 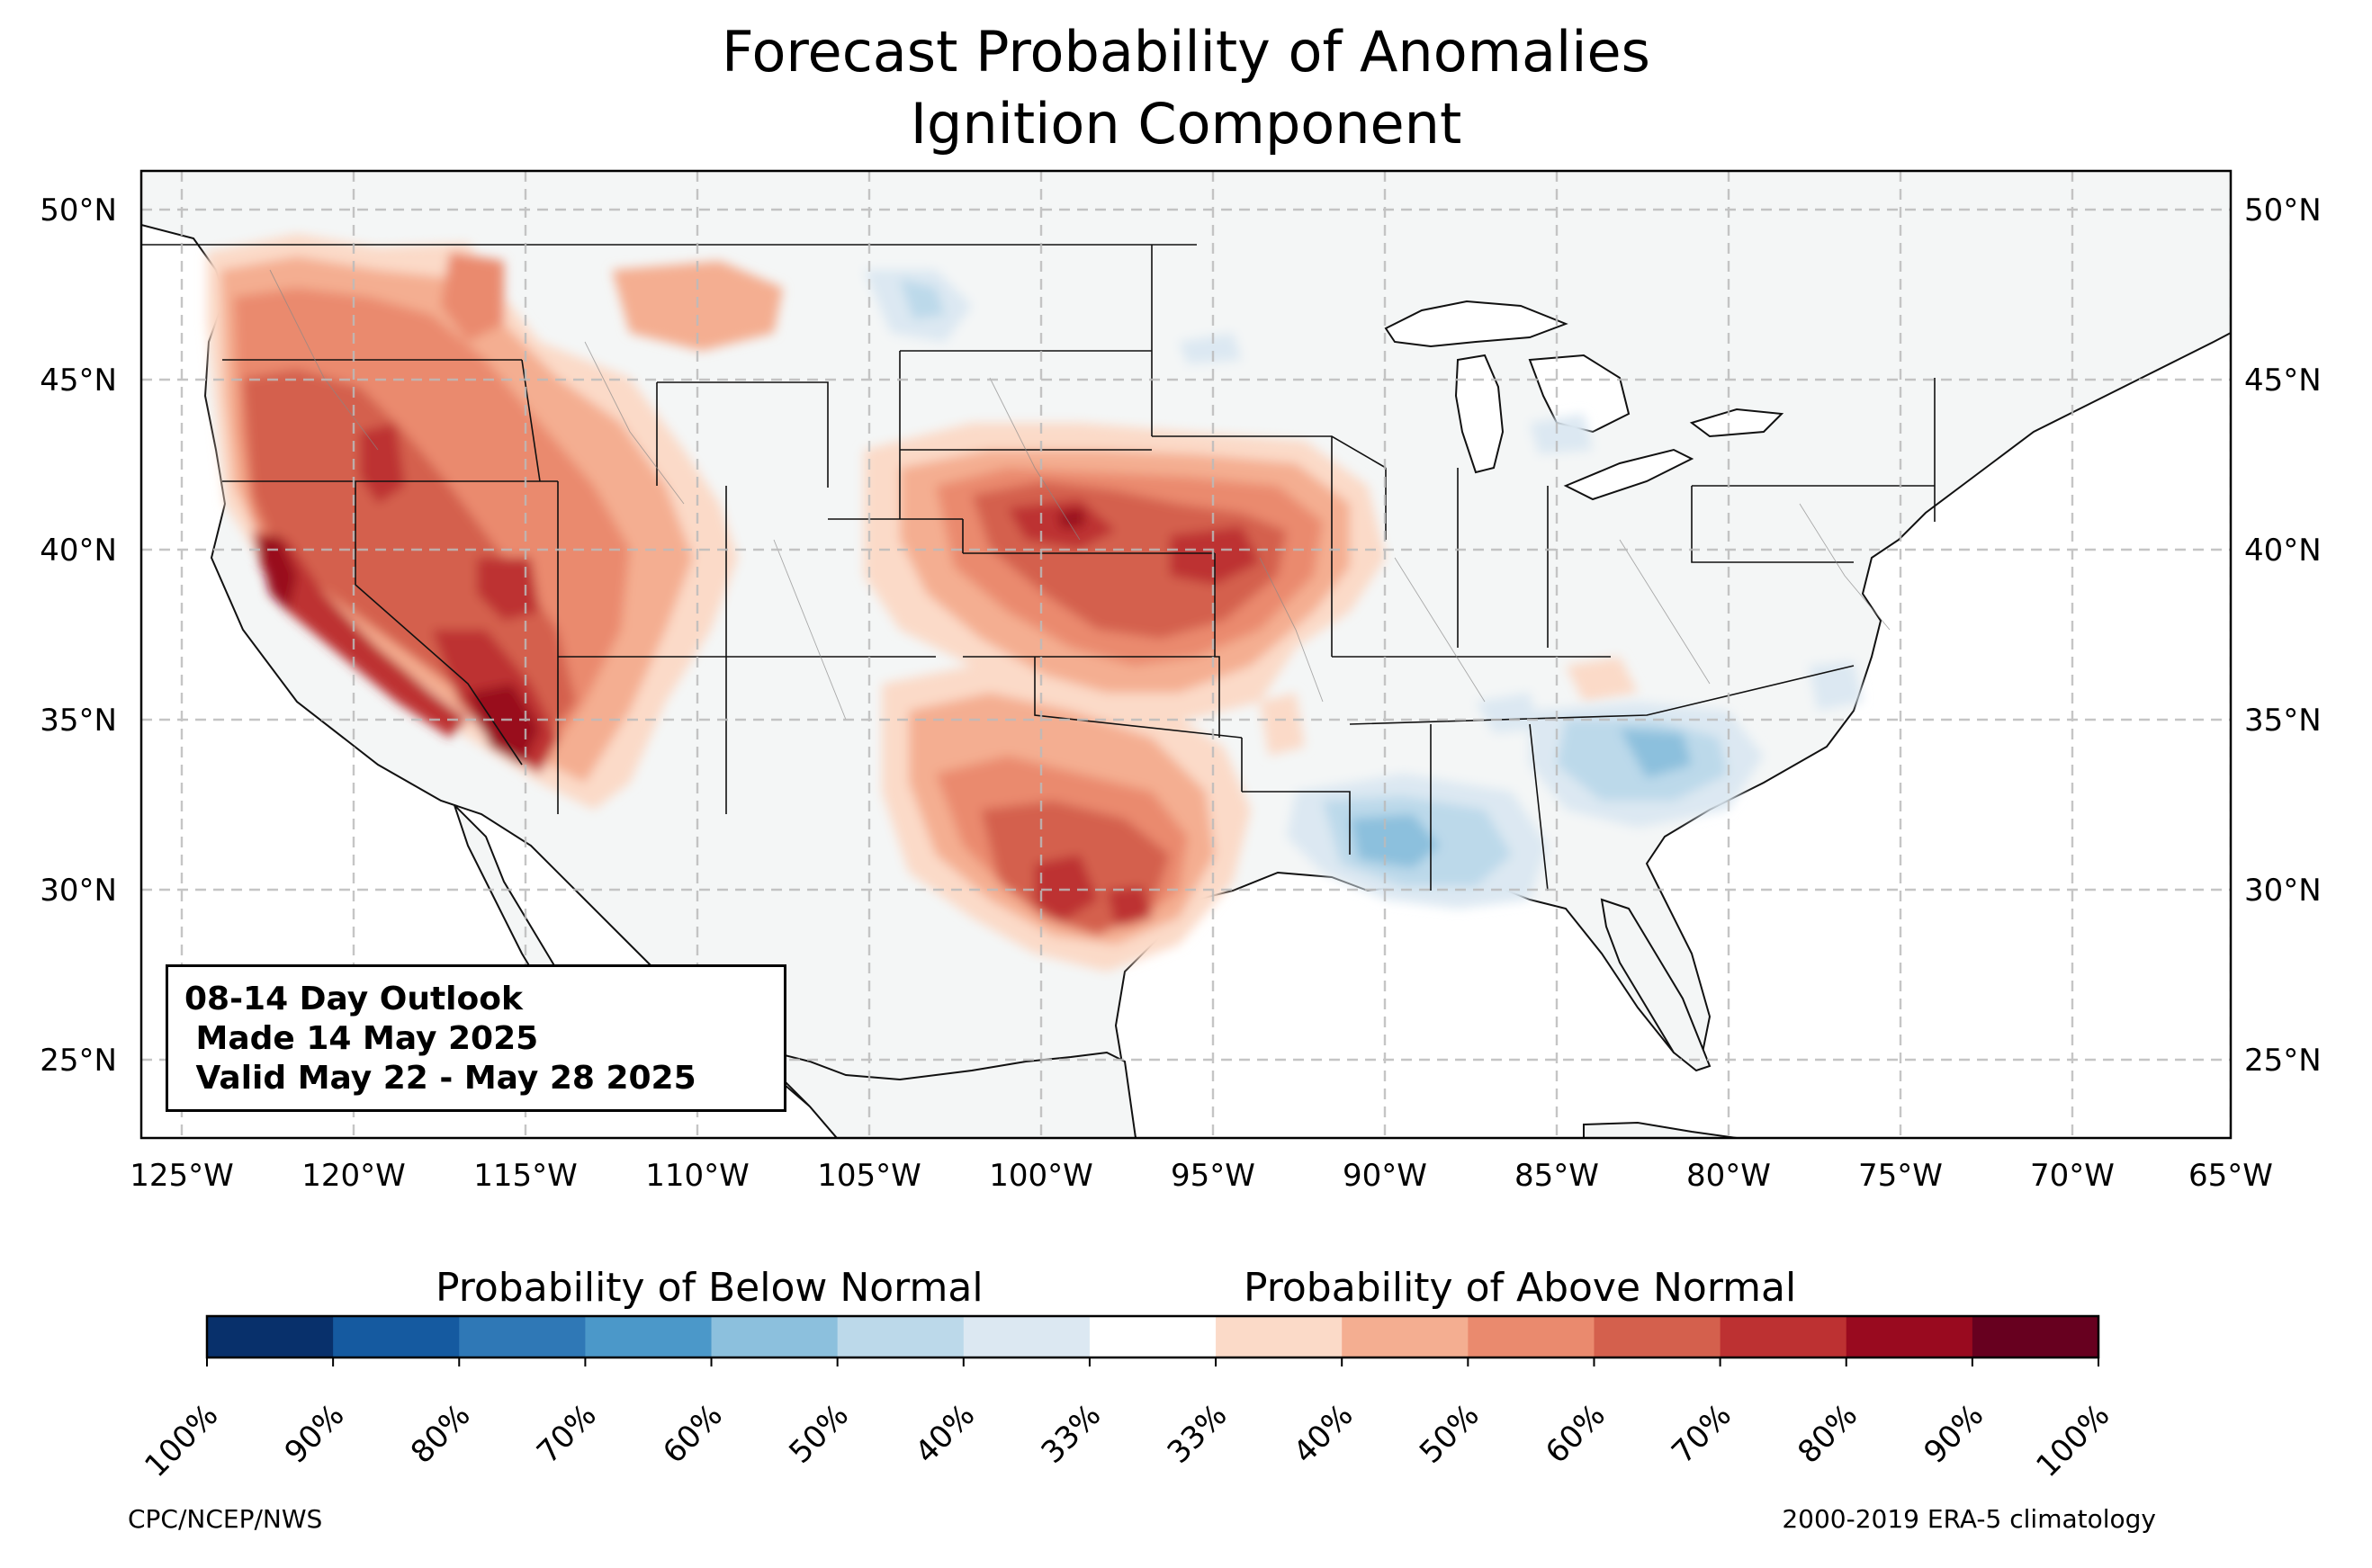 What do you see at coordinates (1186, 52) in the screenshot?
I see `map-title-line-1: Forecast Probability of Anomalies` at bounding box center [1186, 52].